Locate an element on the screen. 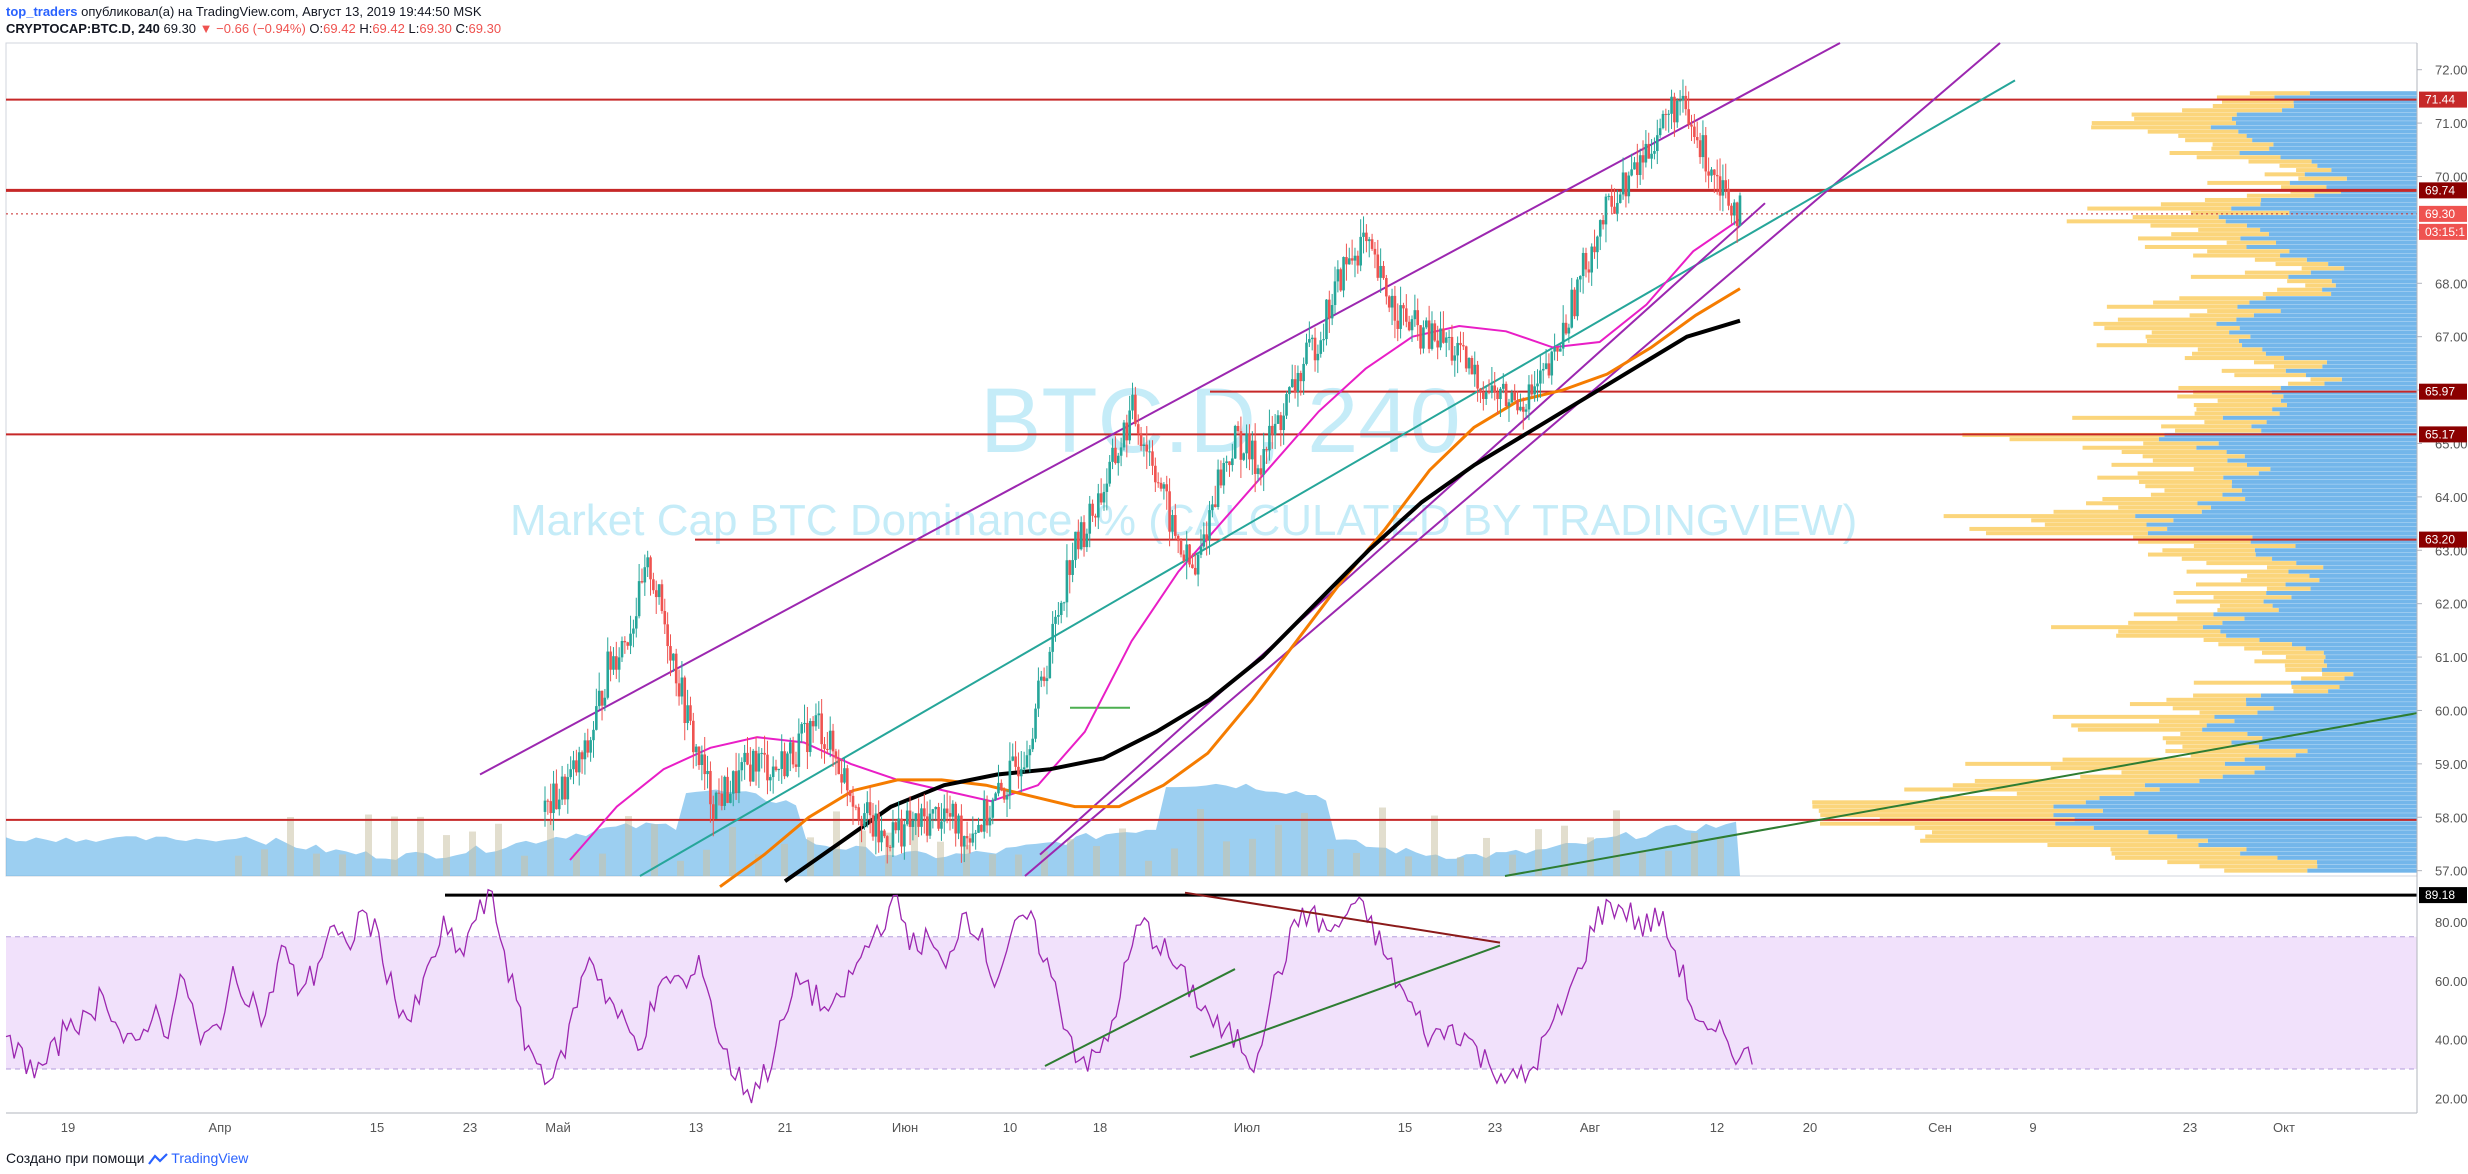 The width and height of the screenshot is (2468, 1174). author-link: top_traders is located at coordinates (42, 11).